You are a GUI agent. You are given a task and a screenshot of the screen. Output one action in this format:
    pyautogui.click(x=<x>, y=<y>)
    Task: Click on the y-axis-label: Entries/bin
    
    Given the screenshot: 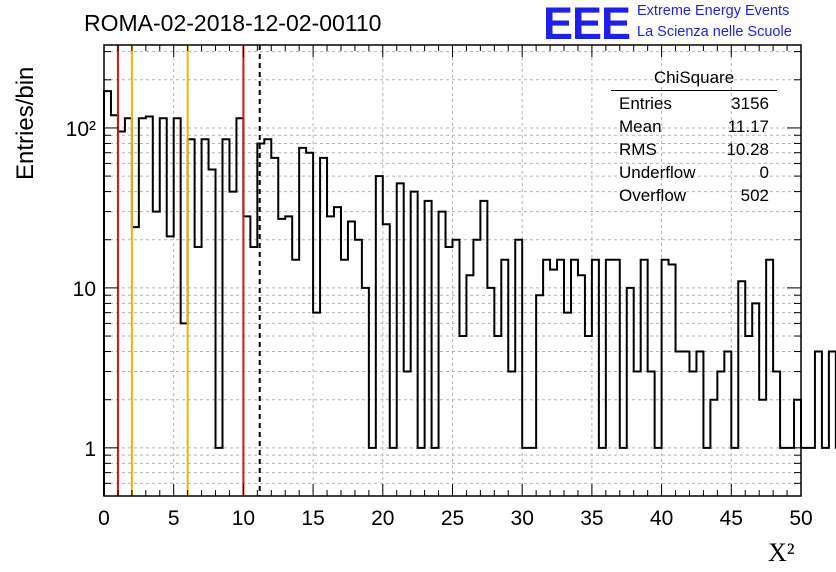 What is the action you would take?
    pyautogui.click(x=25, y=123)
    